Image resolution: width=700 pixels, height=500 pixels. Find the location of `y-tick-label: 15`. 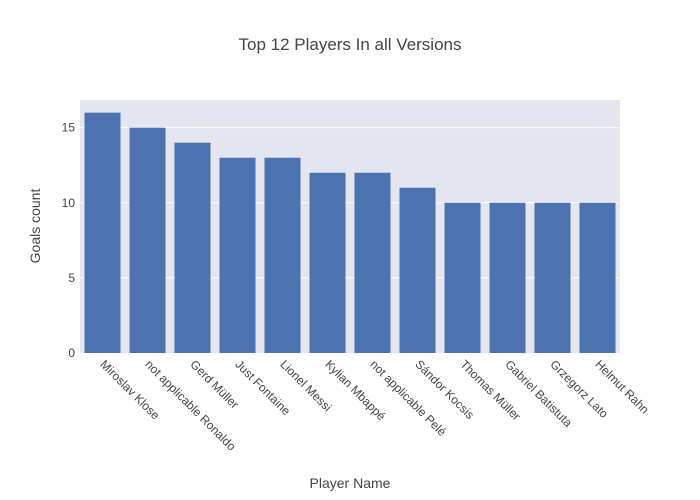

y-tick-label: 15 is located at coordinates (69, 128).